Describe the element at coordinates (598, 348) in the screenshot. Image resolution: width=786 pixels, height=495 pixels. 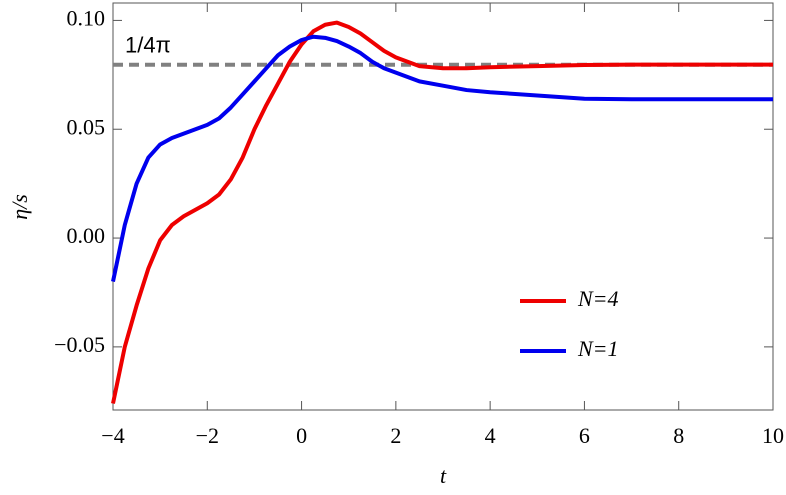
I see `legend-label: N=1` at that location.